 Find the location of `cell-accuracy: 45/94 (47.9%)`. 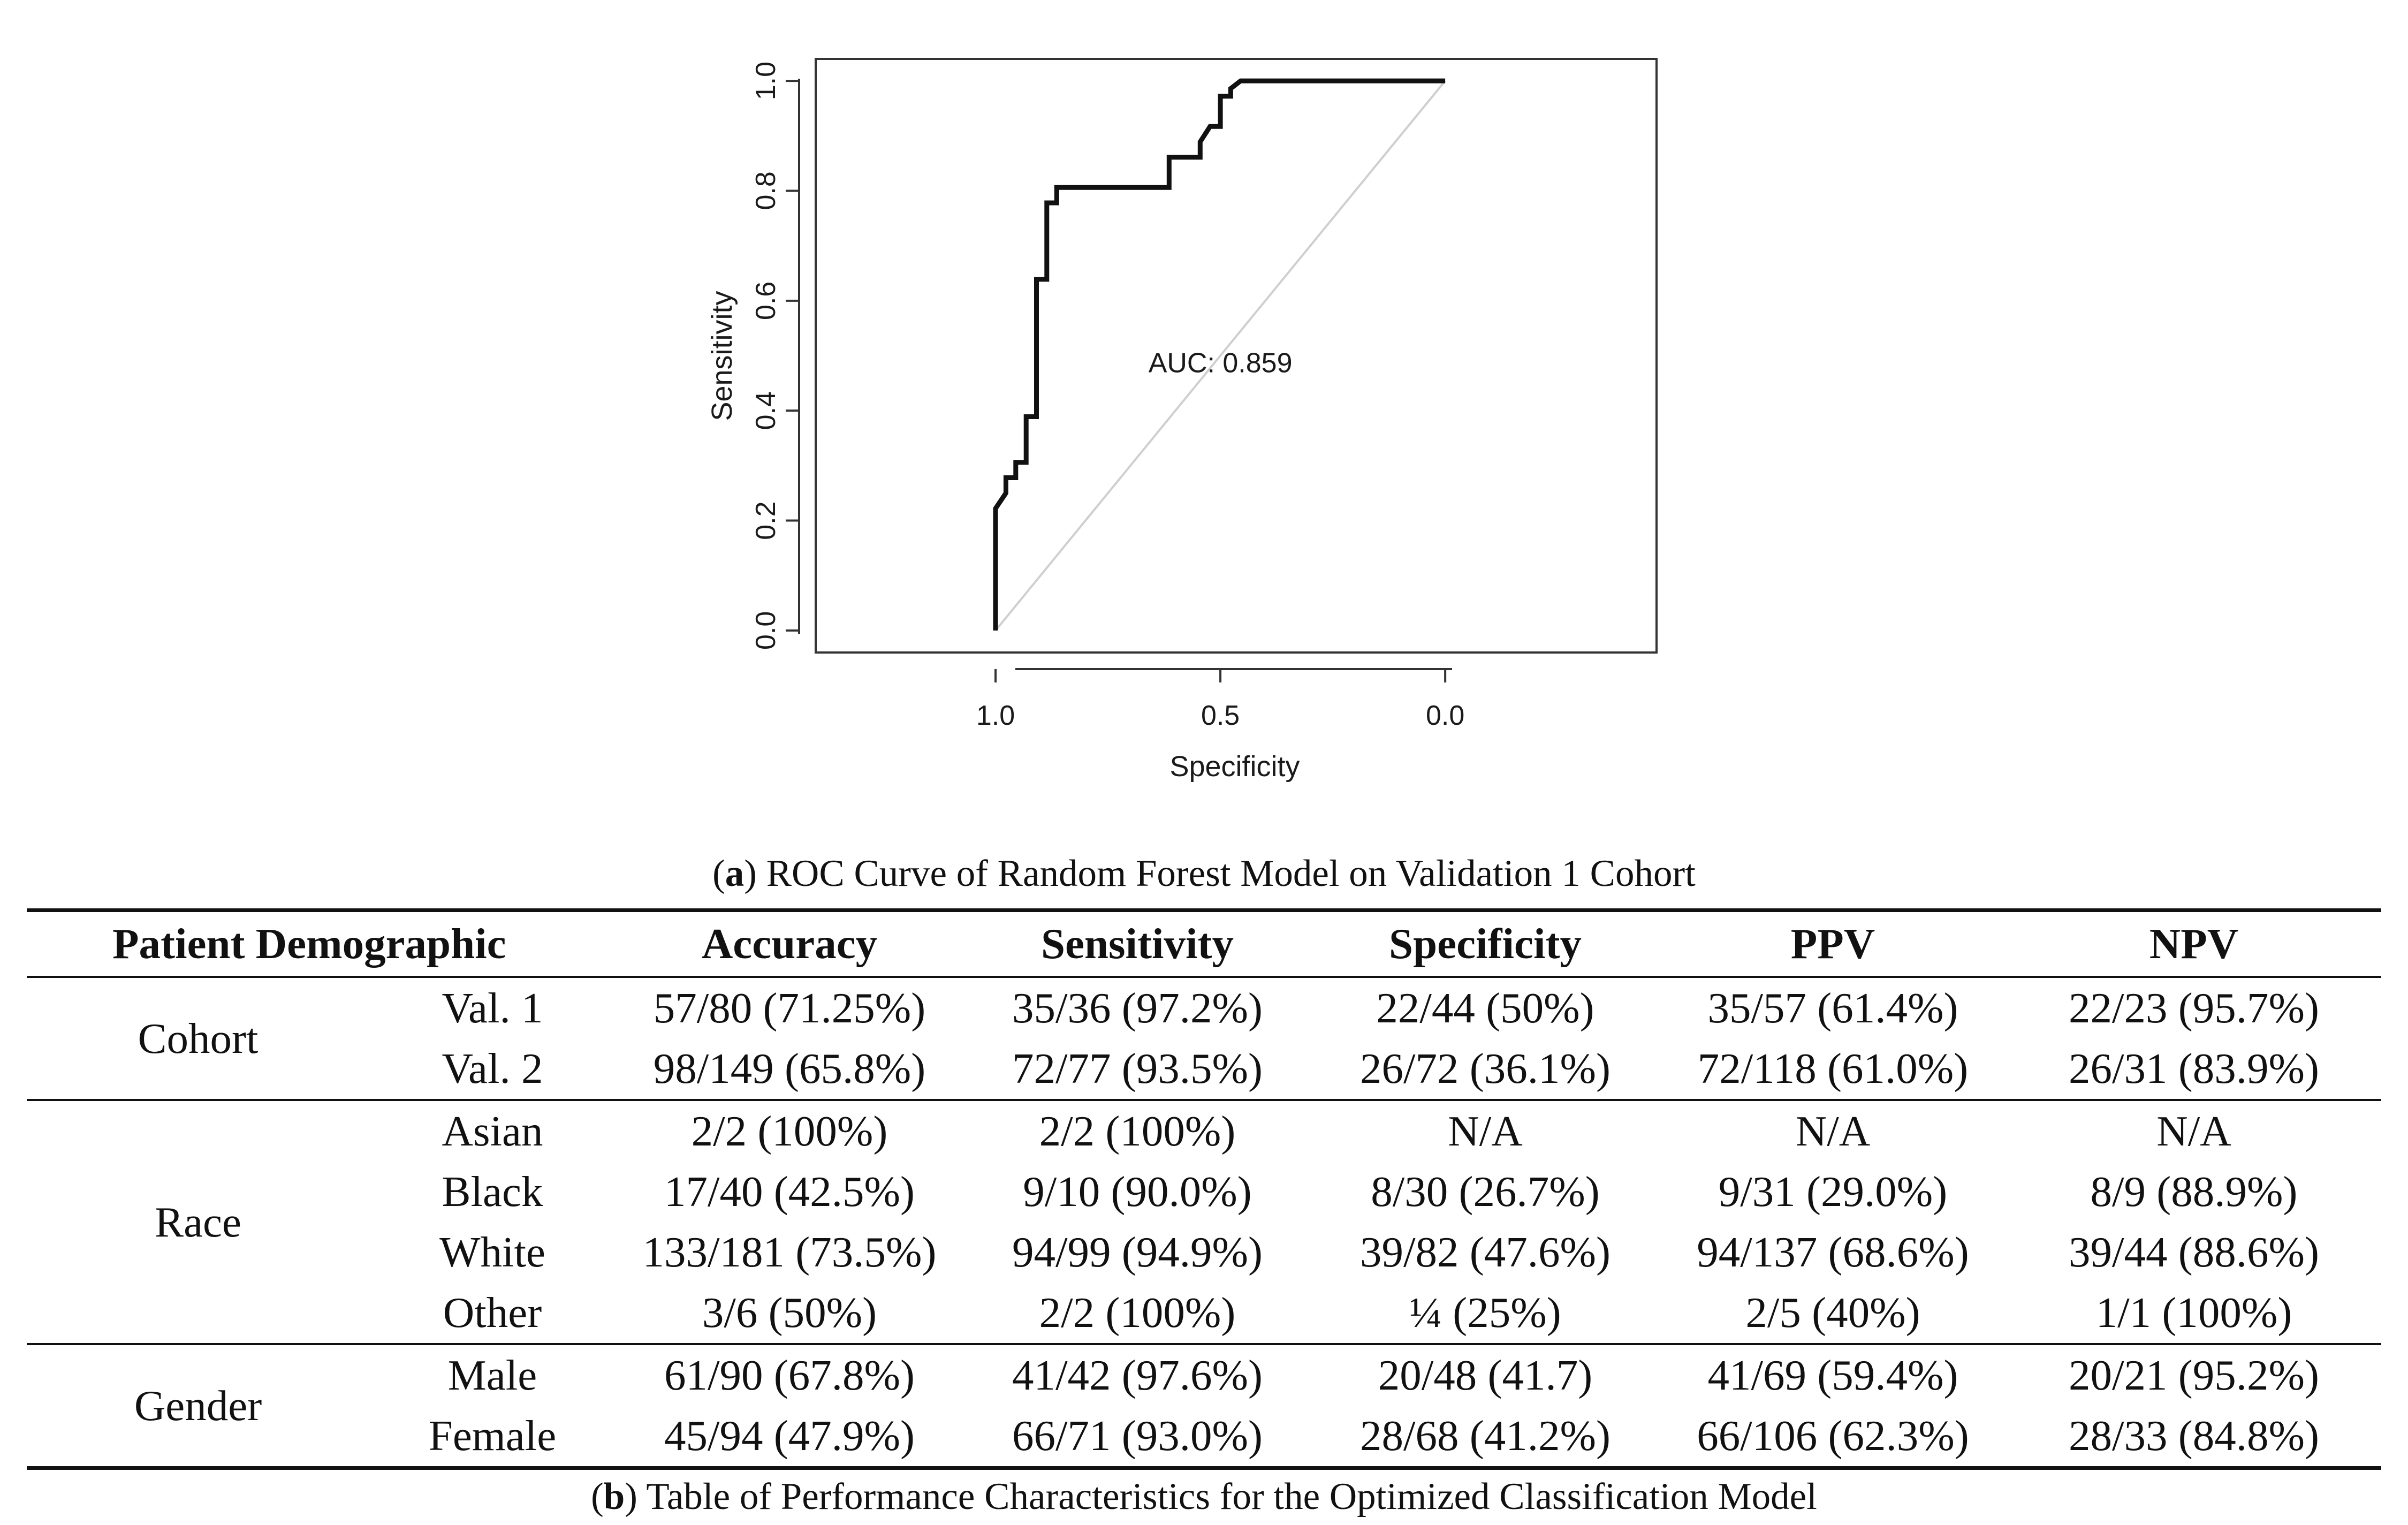

cell-accuracy: 45/94 (47.9%) is located at coordinates (790, 1436).